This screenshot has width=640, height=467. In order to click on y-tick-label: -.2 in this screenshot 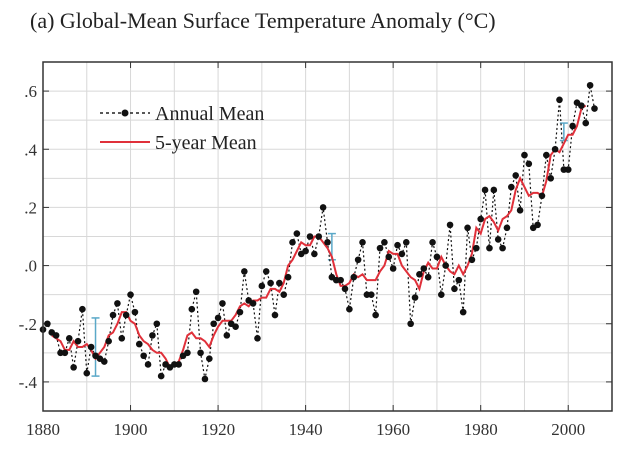, I will do `click(28, 324)`.